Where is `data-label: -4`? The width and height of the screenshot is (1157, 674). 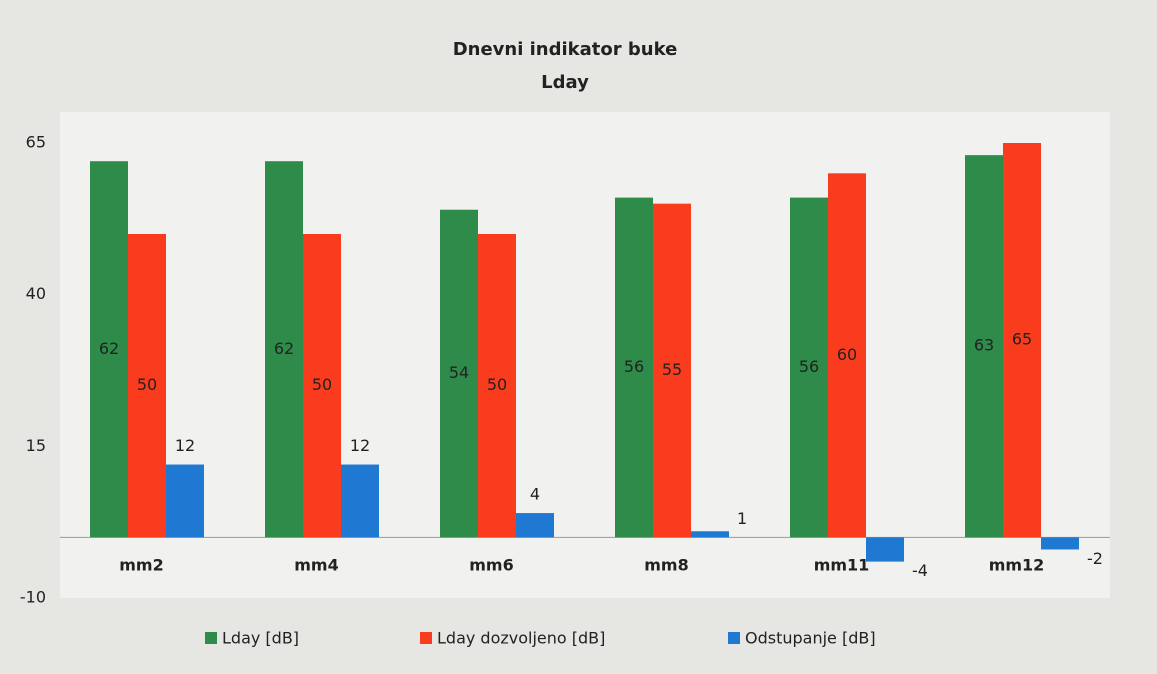
data-label: -4 is located at coordinates (920, 570).